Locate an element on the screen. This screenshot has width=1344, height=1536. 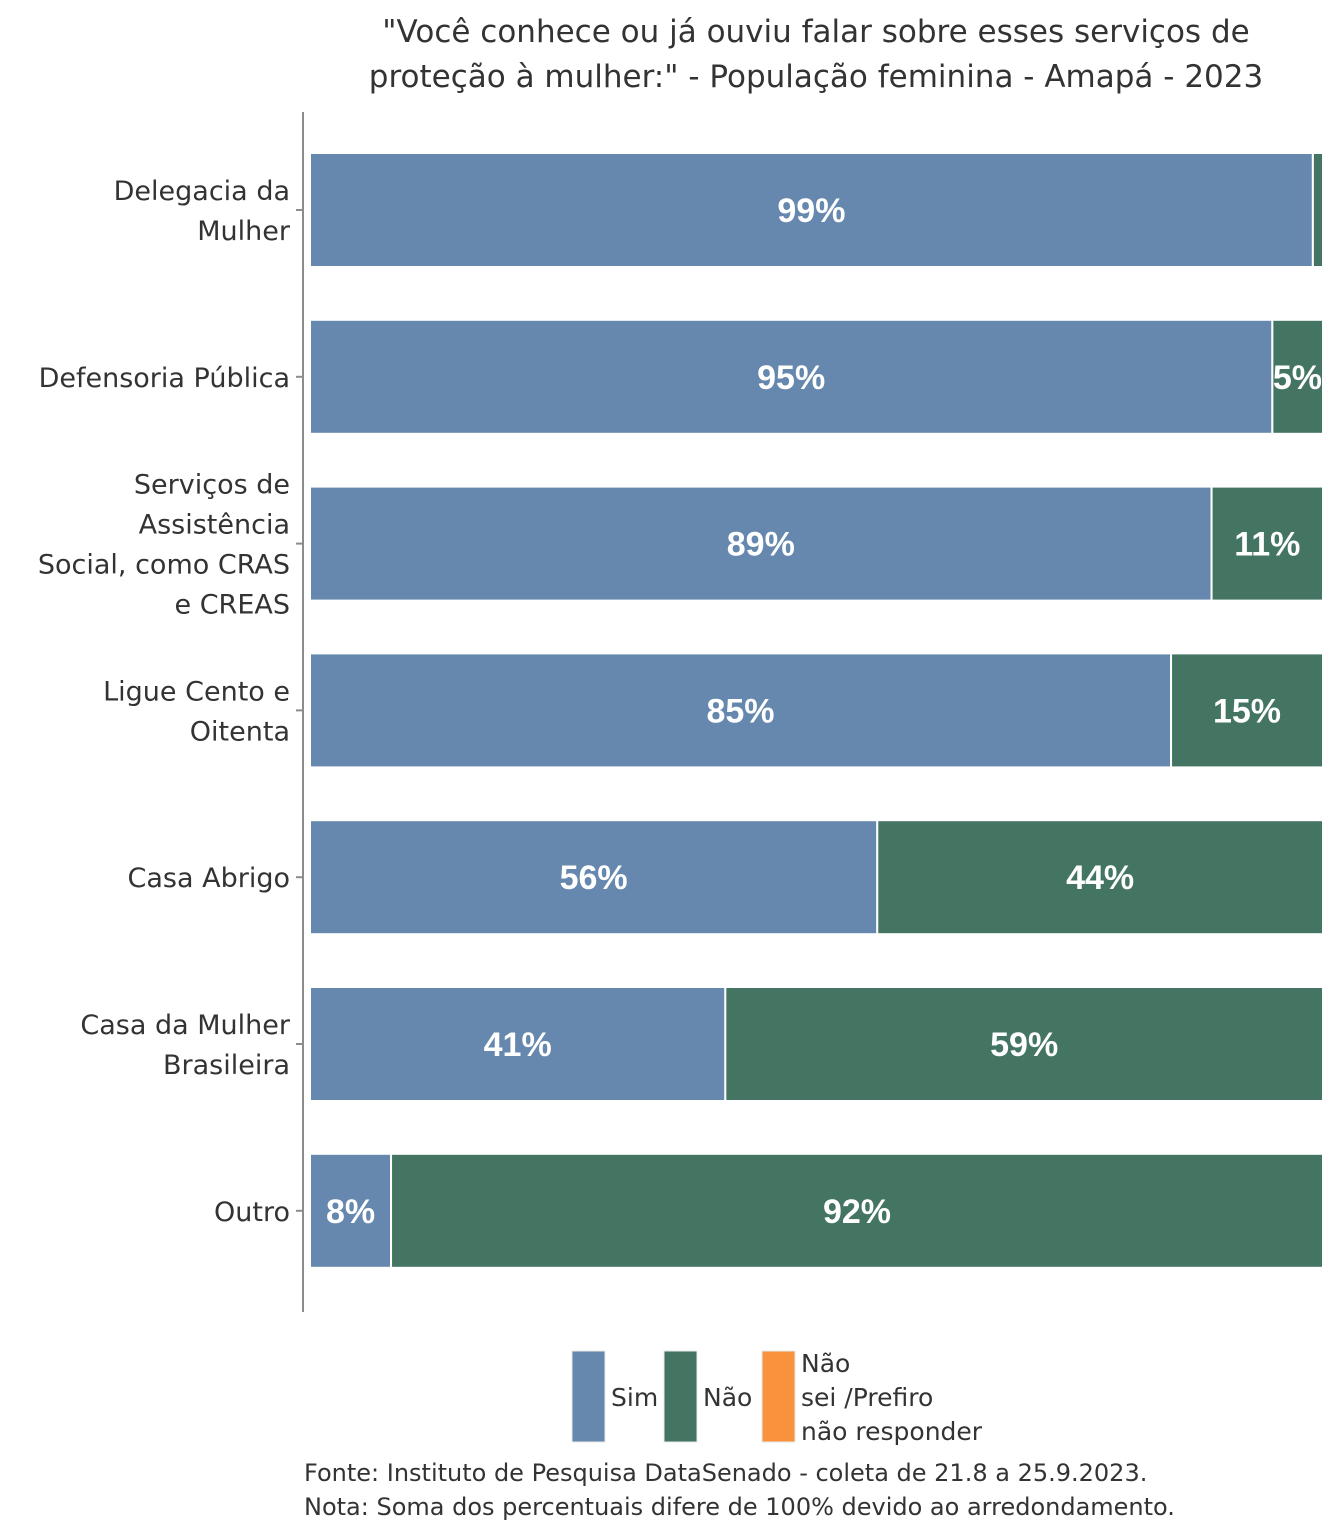
category-label: Casa da Mulher Brasileira is located at coordinates (185, 1045).